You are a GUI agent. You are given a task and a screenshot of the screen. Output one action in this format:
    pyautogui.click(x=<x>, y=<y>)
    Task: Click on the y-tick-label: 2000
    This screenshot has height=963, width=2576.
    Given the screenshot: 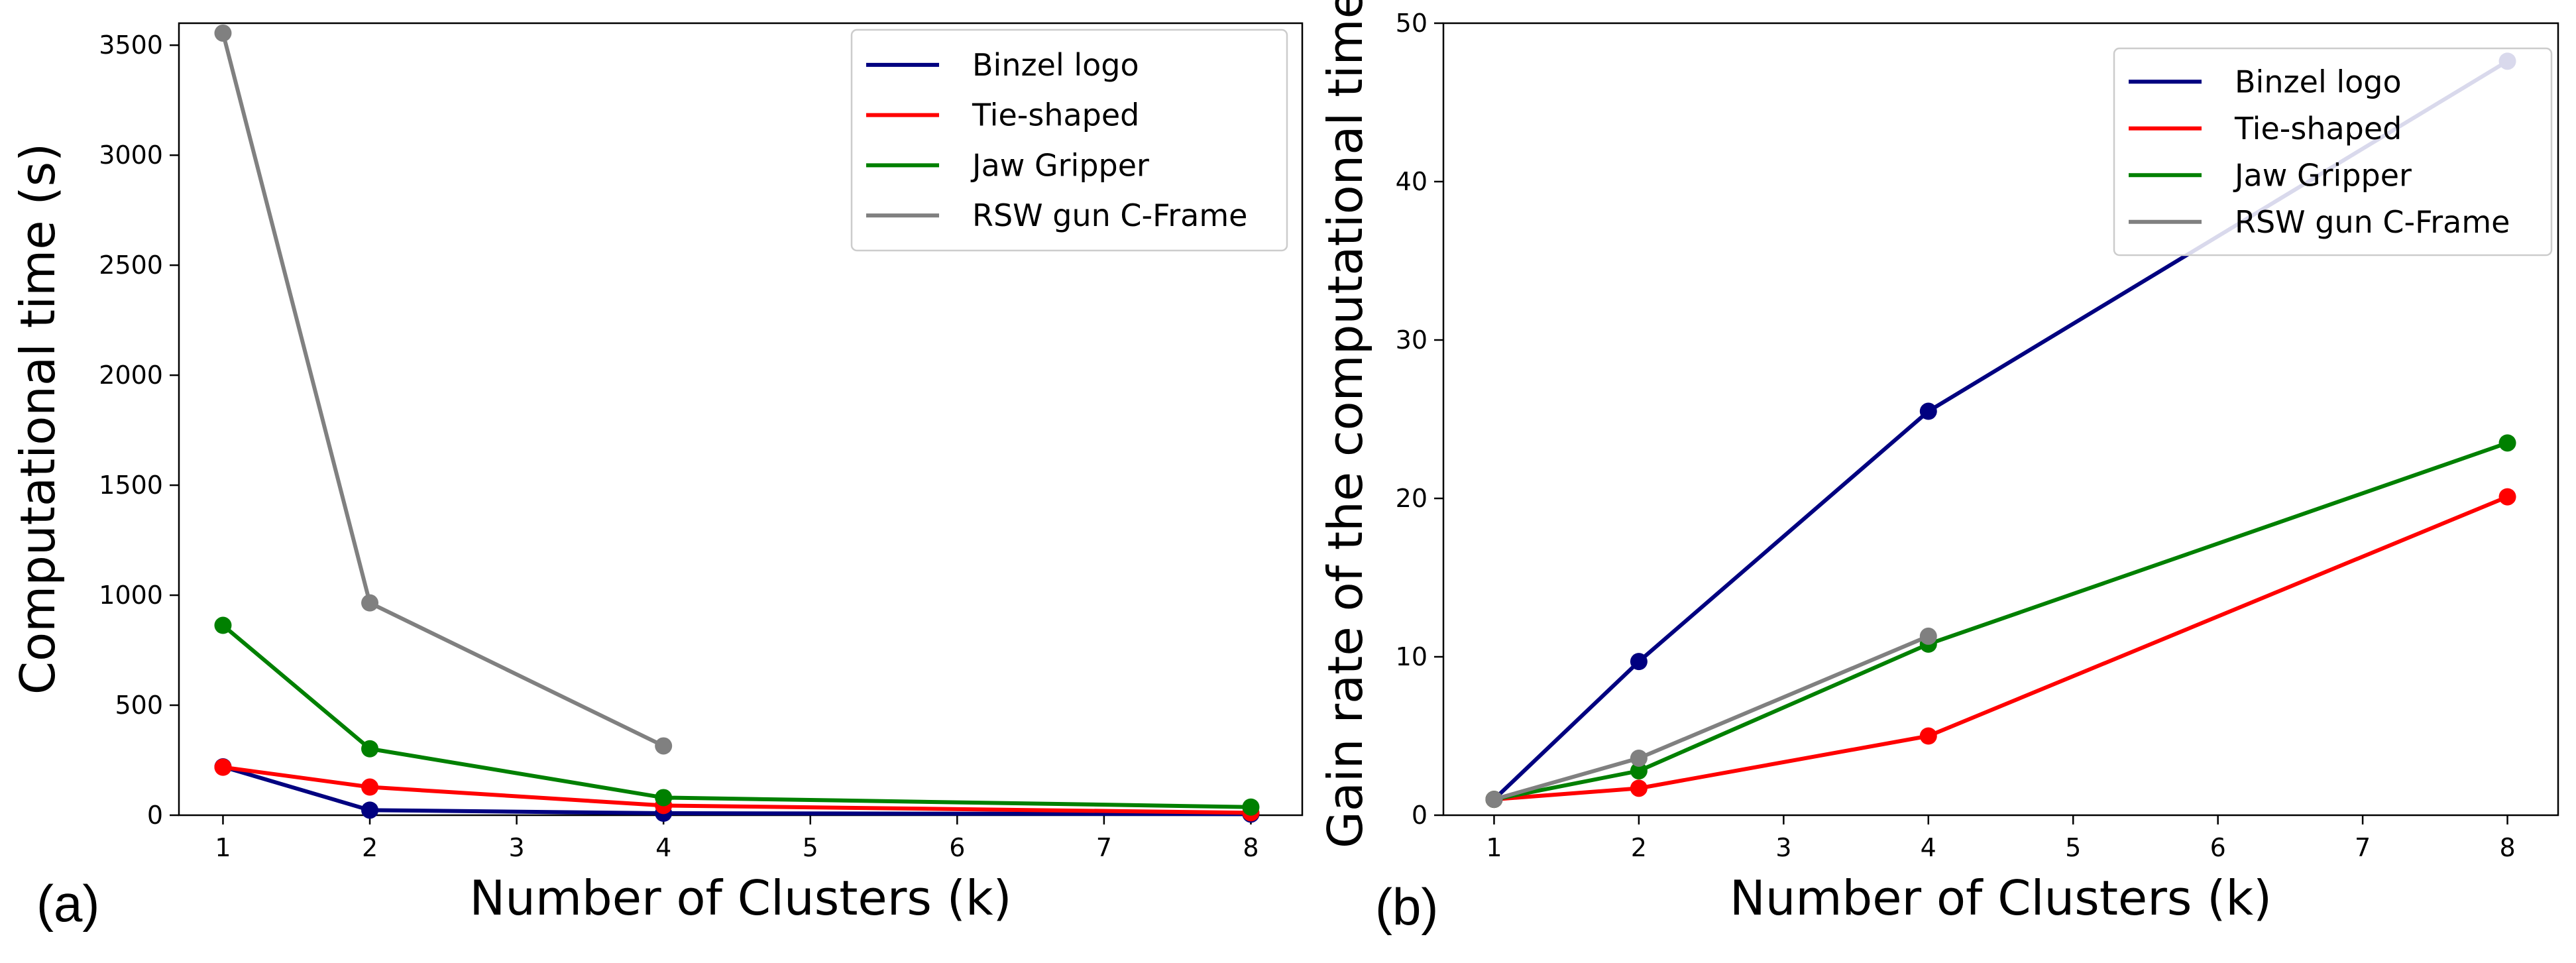 What is the action you would take?
    pyautogui.click(x=131, y=376)
    